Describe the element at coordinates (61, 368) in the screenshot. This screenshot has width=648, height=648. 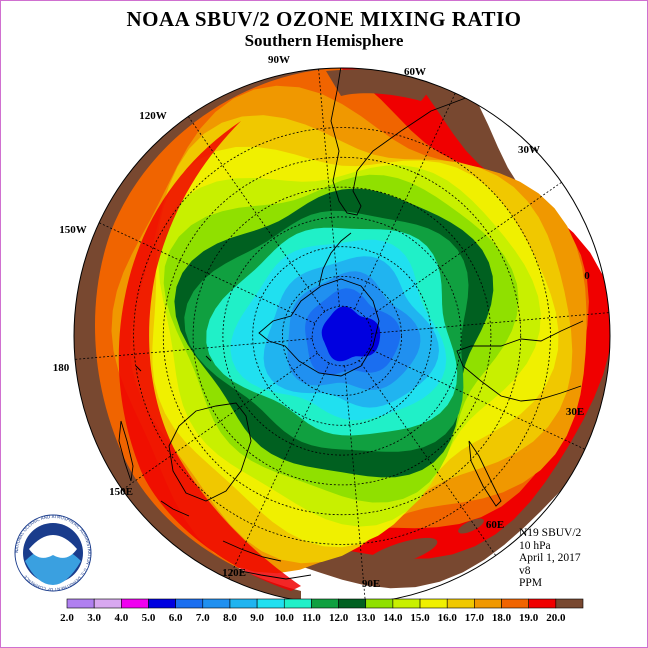
I see `longitude-label: 180` at that location.